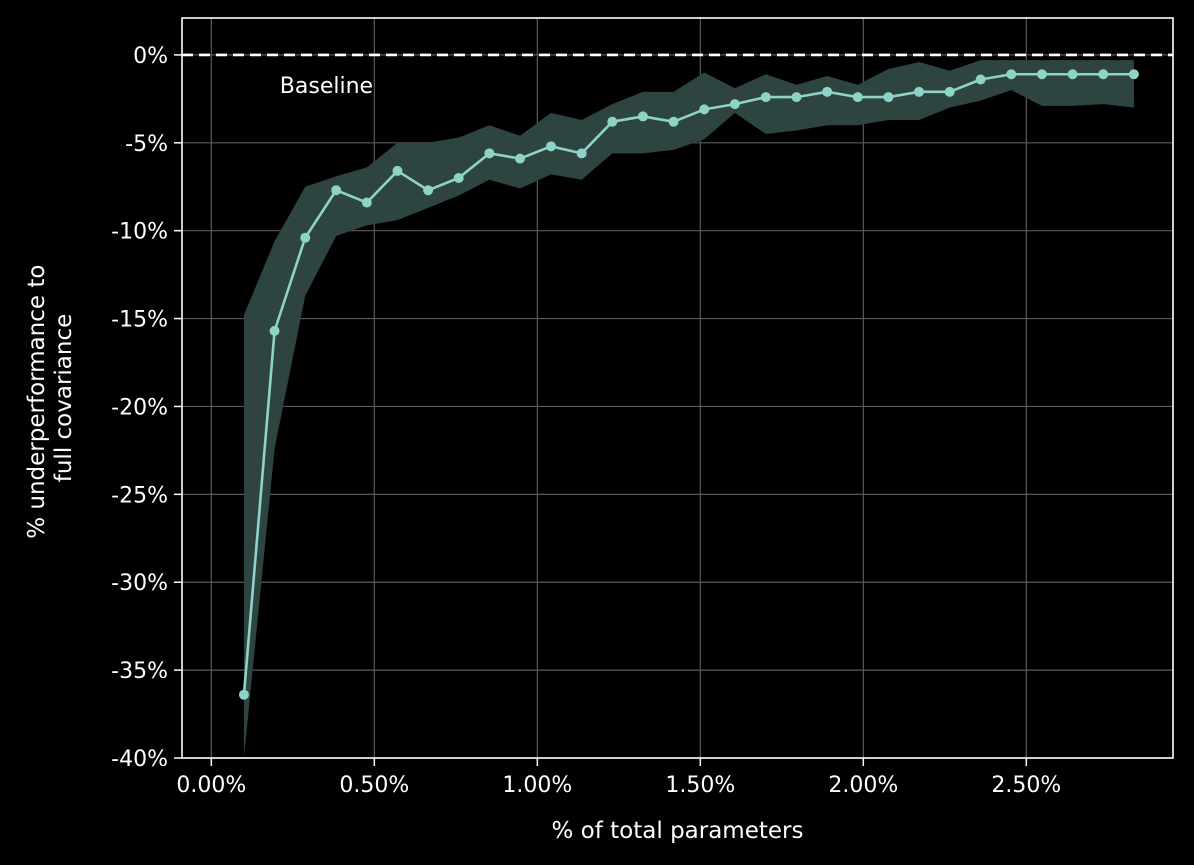 The width and height of the screenshot is (1194, 865). Describe the element at coordinates (700, 785) in the screenshot. I see `x-tick-label: 1.50%` at that location.